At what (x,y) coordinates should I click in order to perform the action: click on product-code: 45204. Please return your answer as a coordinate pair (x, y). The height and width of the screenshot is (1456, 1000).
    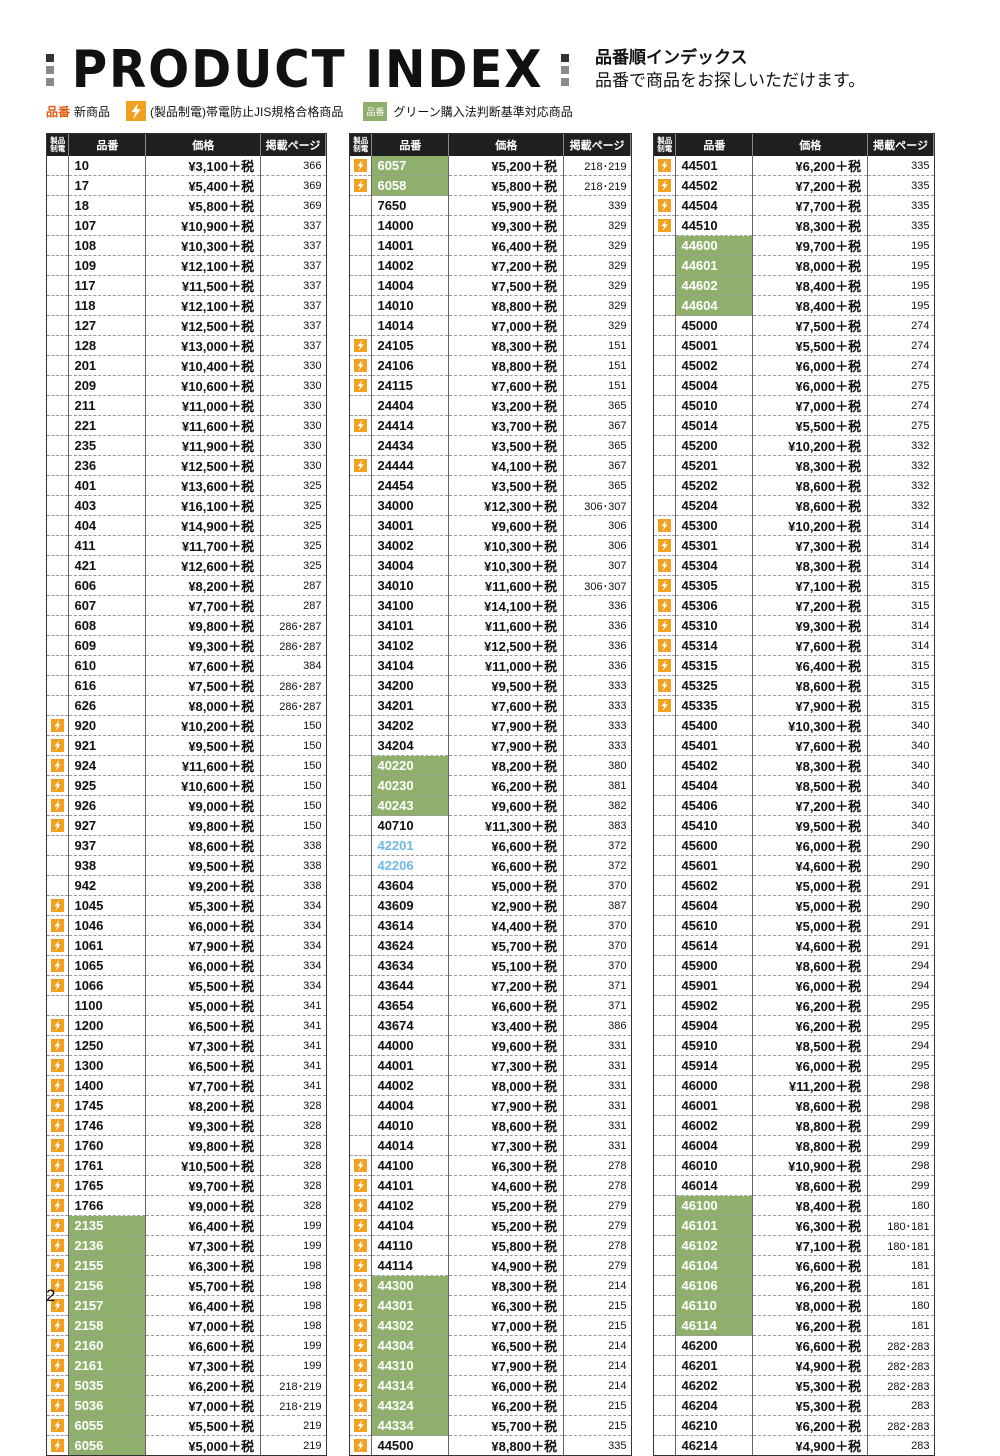
    Looking at the image, I should click on (714, 505).